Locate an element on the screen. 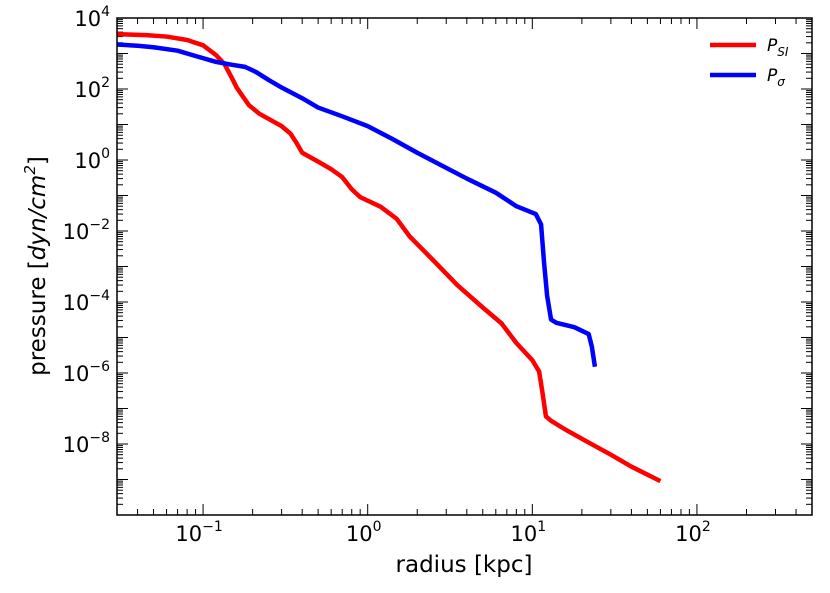  y-tick-label: 10⁻⁴ is located at coordinates (86, 301).